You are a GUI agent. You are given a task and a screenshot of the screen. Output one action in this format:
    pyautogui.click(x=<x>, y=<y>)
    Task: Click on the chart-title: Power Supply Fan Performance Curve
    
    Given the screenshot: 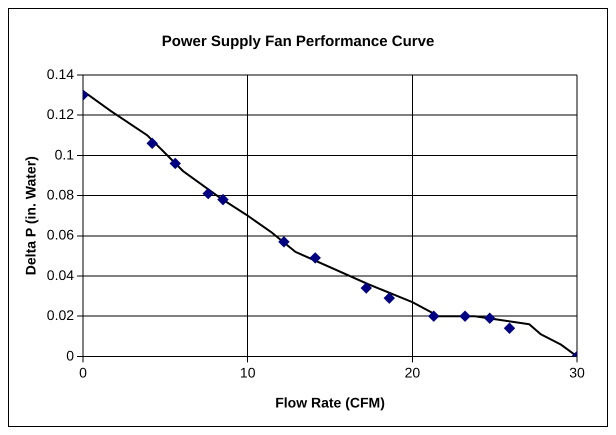 What is the action you would take?
    pyautogui.click(x=298, y=41)
    